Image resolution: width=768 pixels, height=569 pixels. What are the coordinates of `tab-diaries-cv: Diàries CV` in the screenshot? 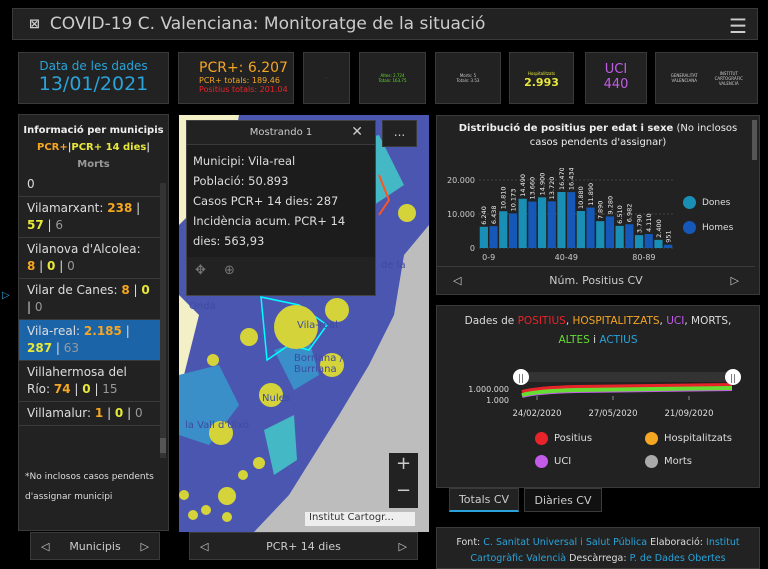 It's located at (563, 500).